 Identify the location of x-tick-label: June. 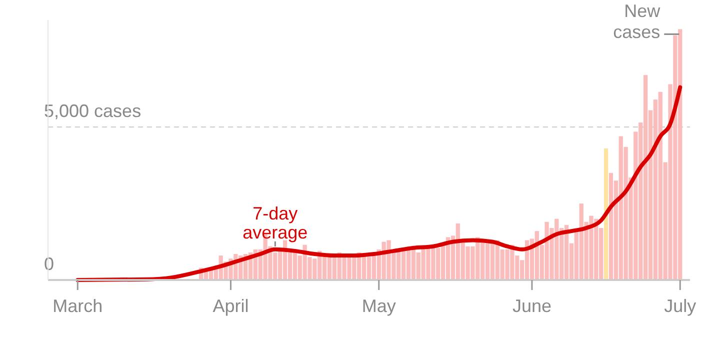
(532, 306).